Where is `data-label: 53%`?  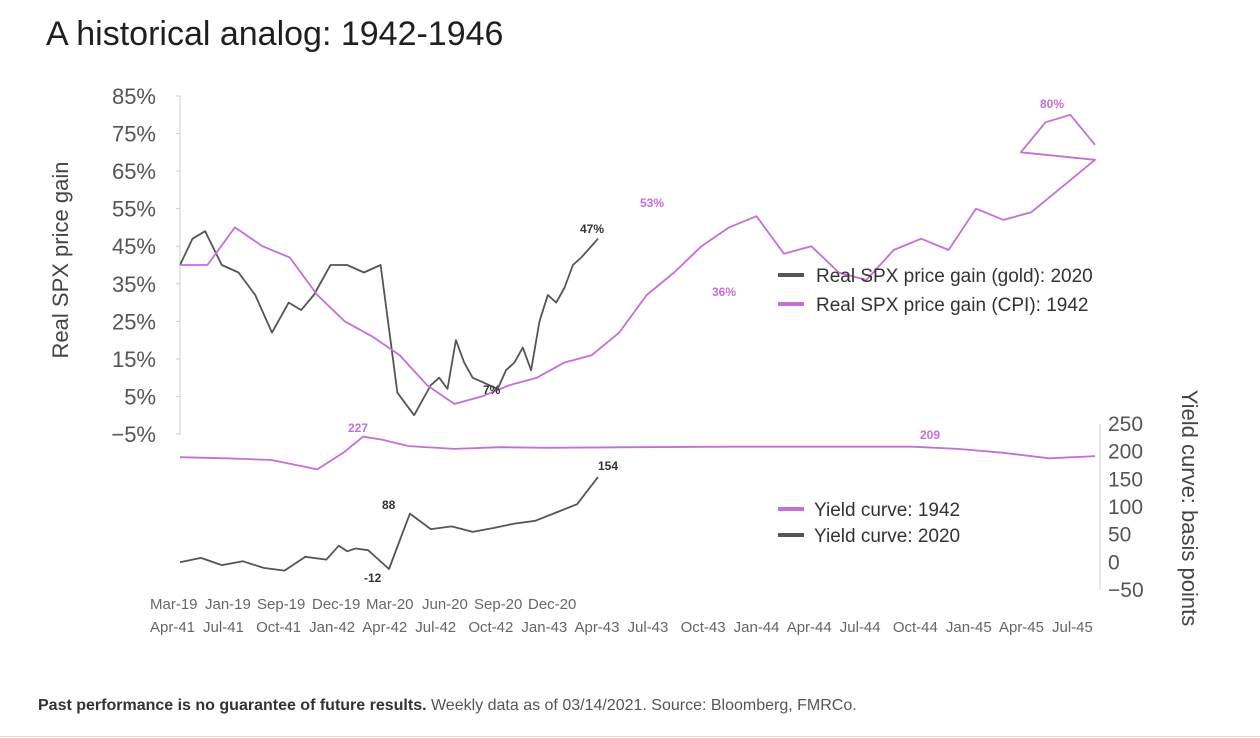 data-label: 53% is located at coordinates (652, 203).